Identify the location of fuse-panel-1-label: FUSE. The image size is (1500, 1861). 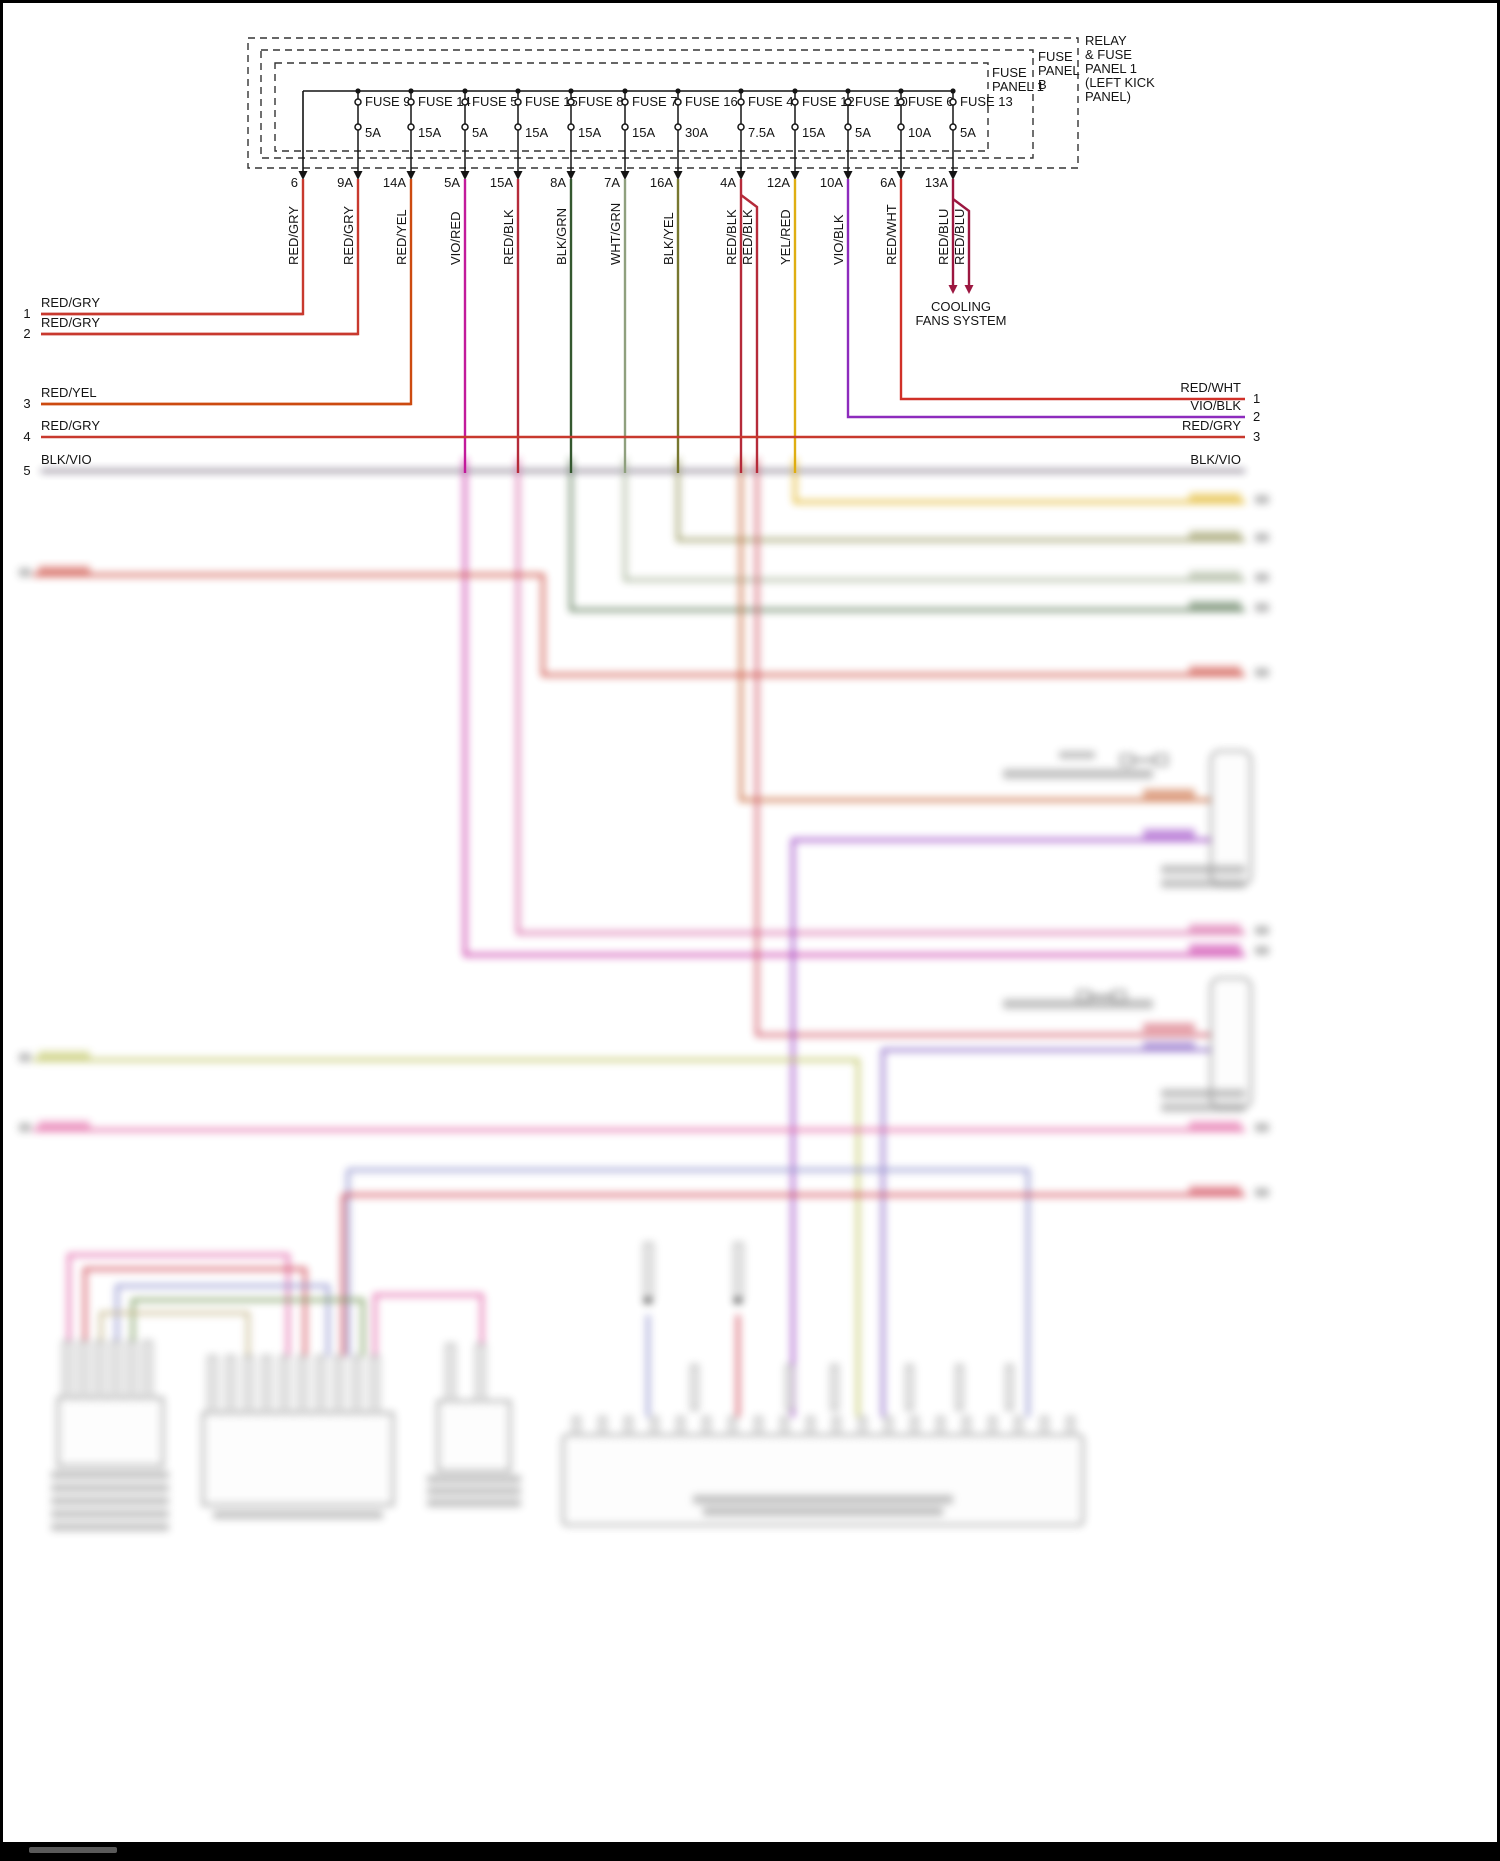
(1009, 72).